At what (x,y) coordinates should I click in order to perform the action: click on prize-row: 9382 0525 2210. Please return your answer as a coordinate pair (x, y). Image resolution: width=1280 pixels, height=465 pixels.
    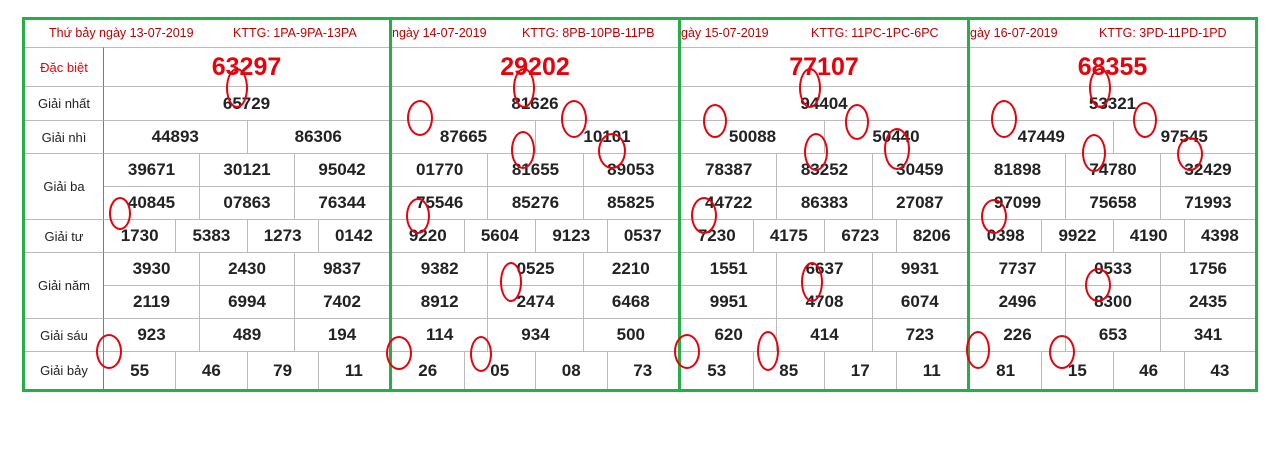
    Looking at the image, I should click on (535, 268).